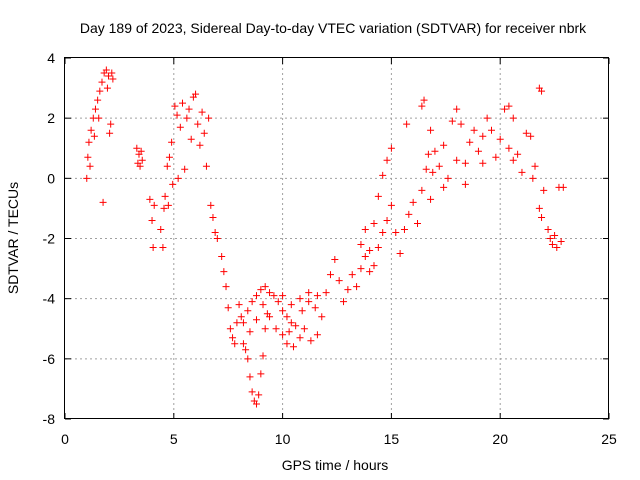 The height and width of the screenshot is (480, 640). I want to click on x-axis-label: GPS time / hours, so click(335, 465).